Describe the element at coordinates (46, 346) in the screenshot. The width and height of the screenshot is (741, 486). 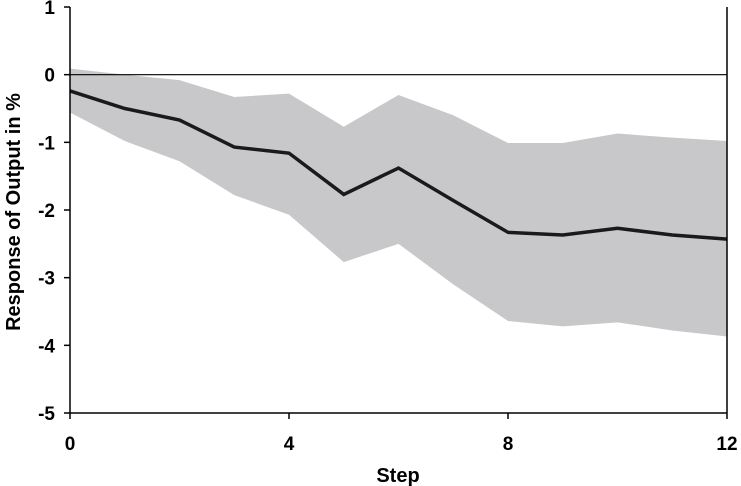
I see `y-tick-label: -4` at that location.